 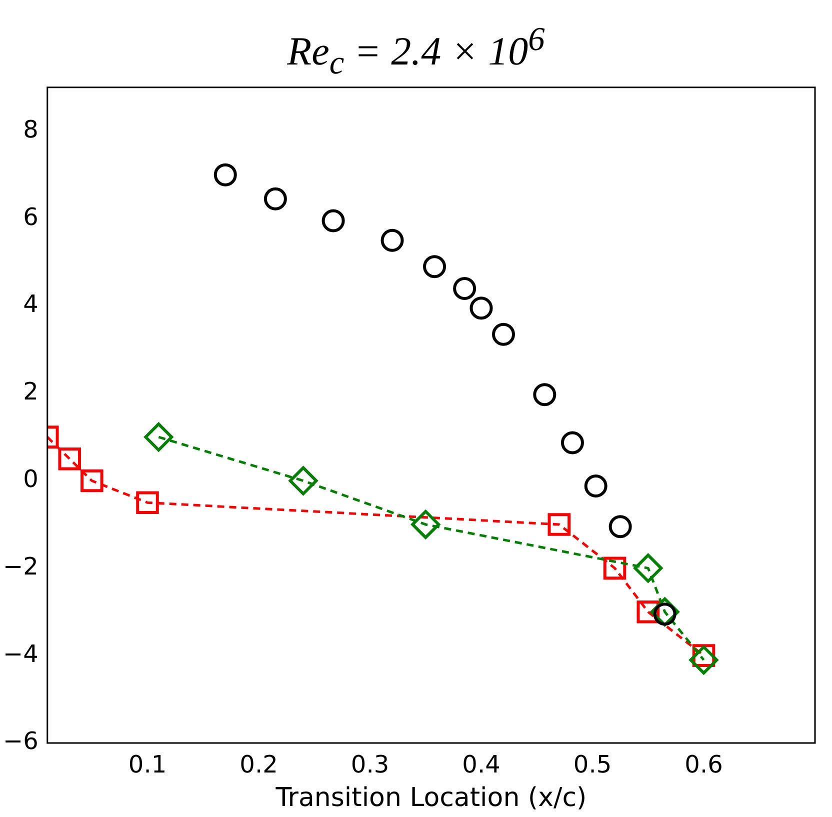 What do you see at coordinates (592, 764) in the screenshot?
I see `x-tick-label: 0.5` at bounding box center [592, 764].